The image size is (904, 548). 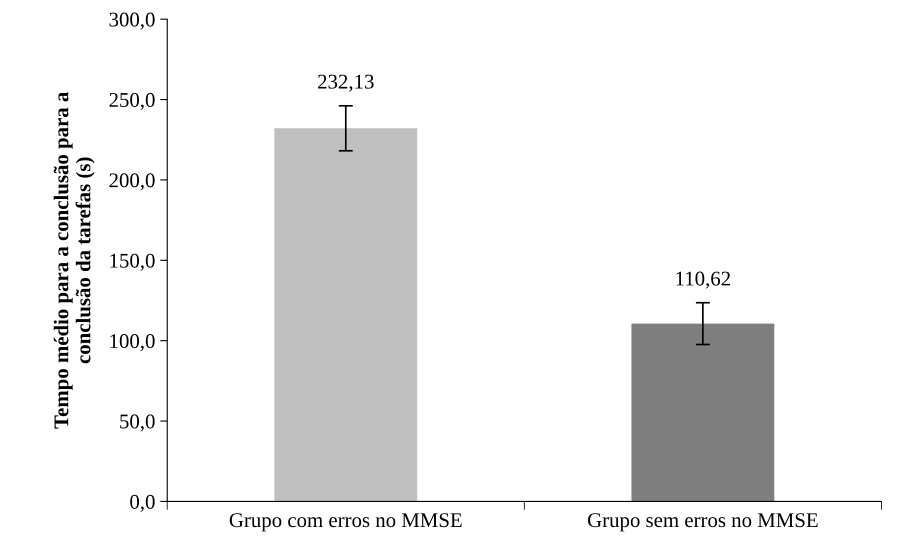 I want to click on y-tick-label: 150,0, so click(x=132, y=262).